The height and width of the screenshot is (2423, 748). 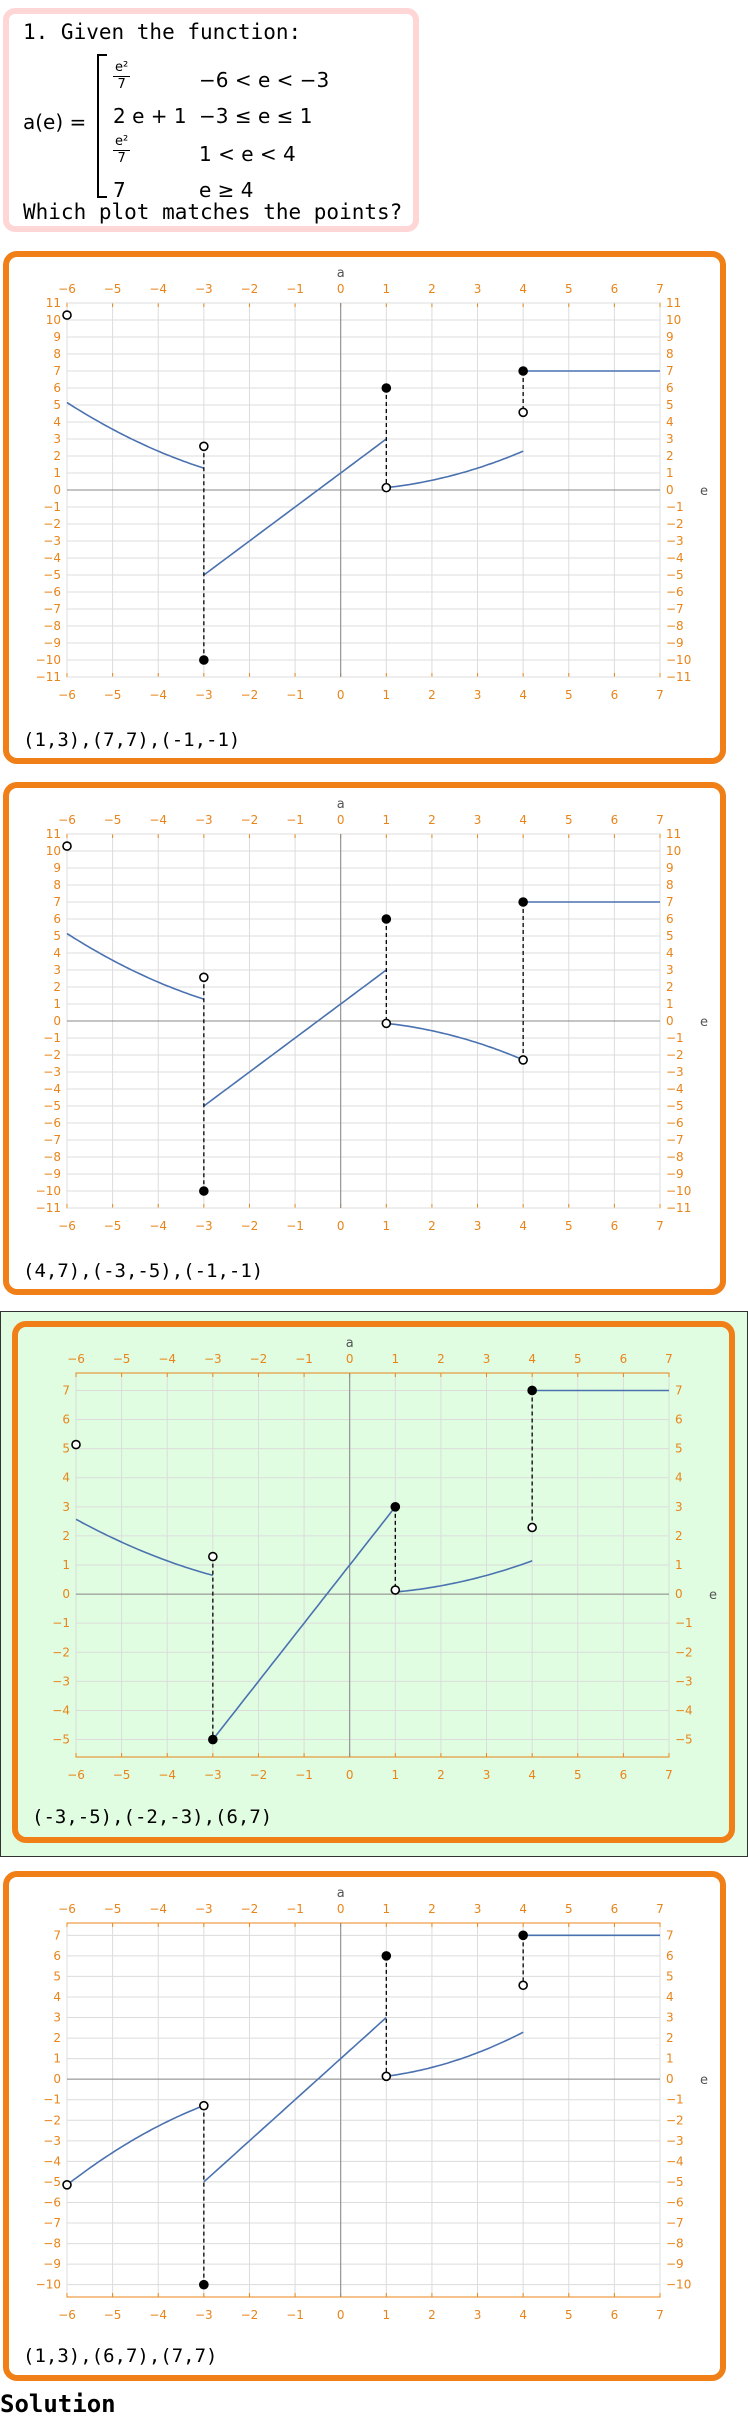 I want to click on y-tick-label-right: −3, so click(x=675, y=1072).